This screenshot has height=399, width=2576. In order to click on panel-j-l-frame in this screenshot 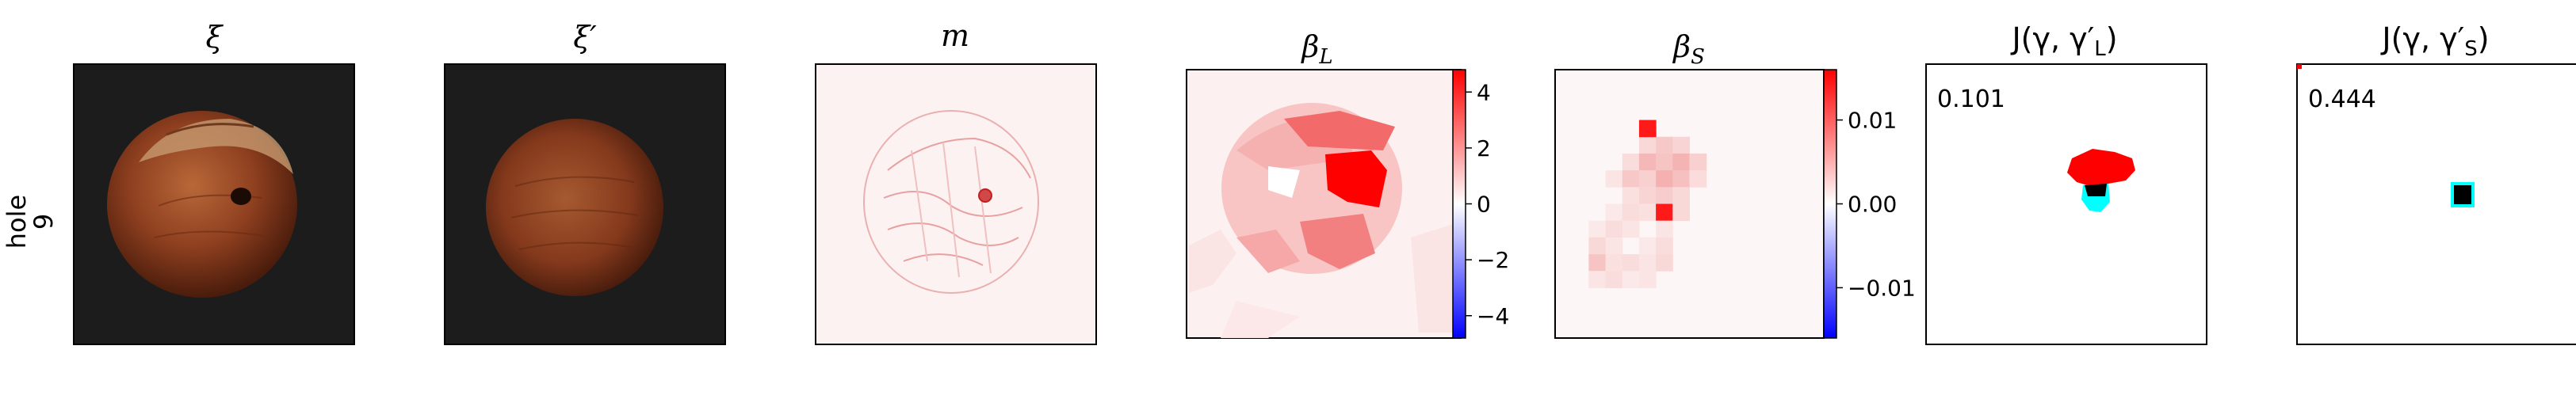, I will do `click(2066, 204)`.